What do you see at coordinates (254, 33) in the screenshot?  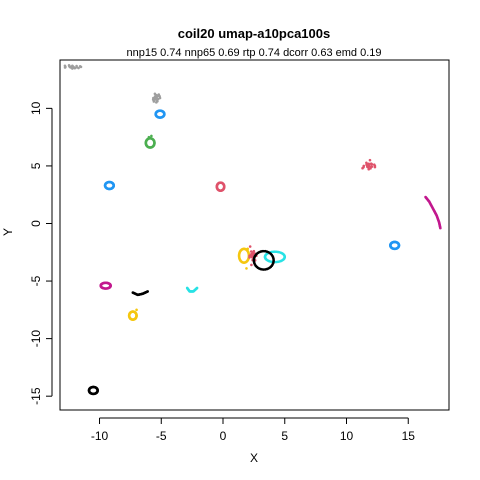 I see `chart-title: coil20 umap-a10pca100s` at bounding box center [254, 33].